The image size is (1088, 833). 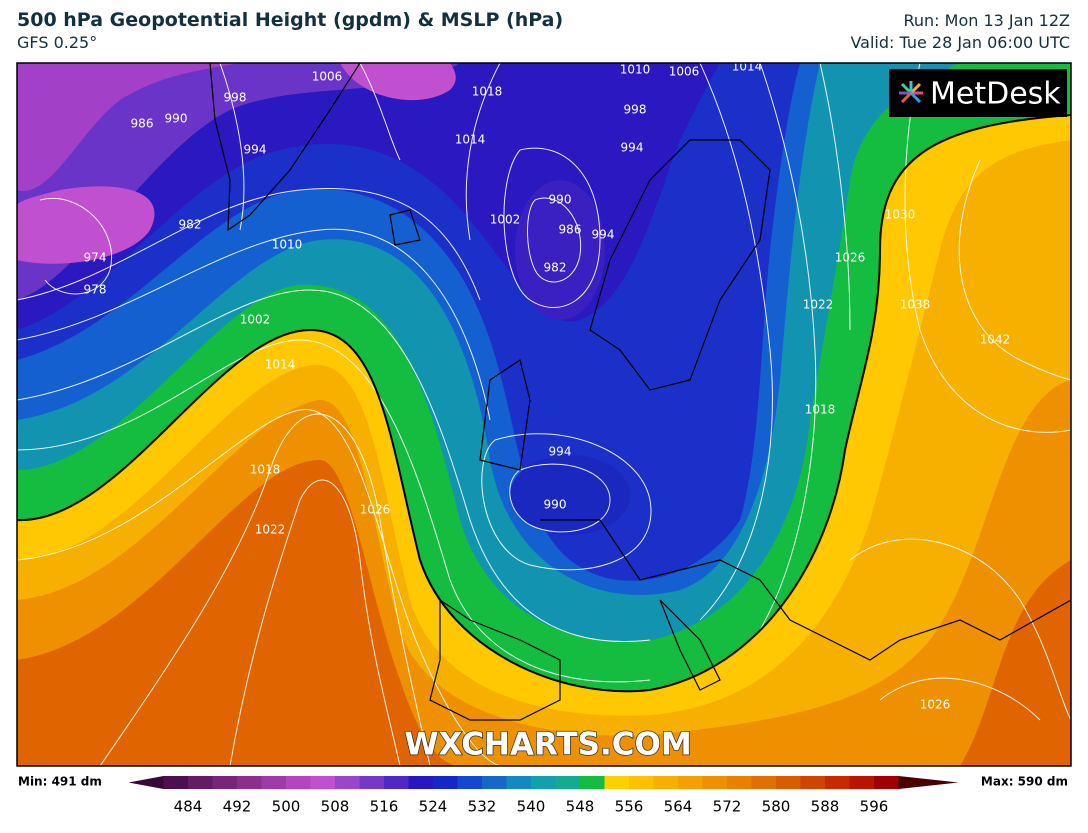 I want to click on logo-text: MetDesk, so click(x=995, y=94).